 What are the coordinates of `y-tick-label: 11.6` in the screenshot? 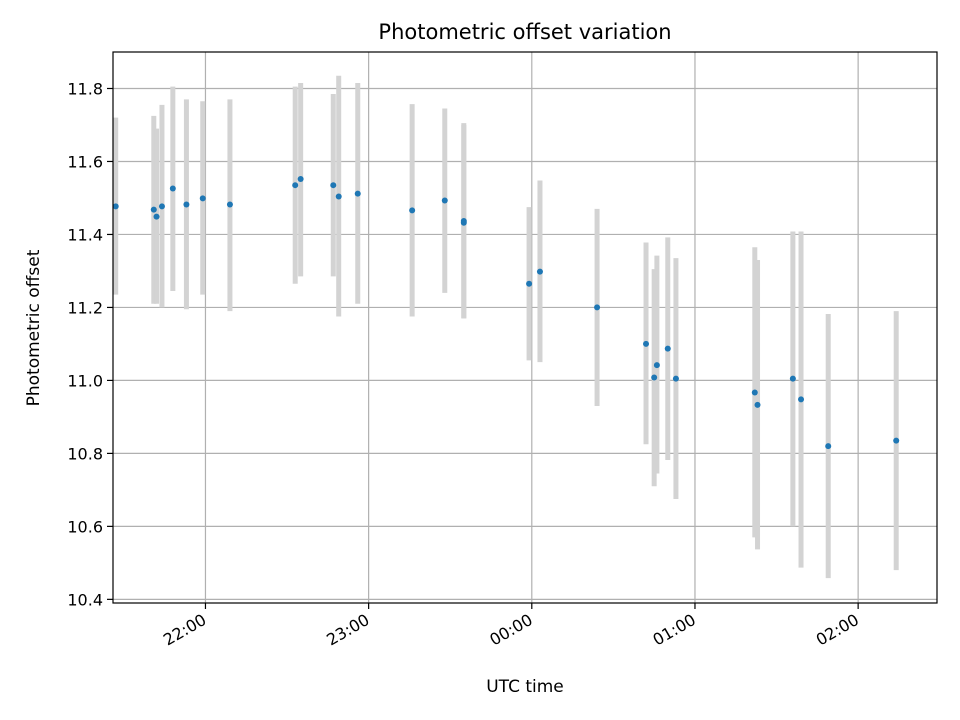 It's located at (85, 161).